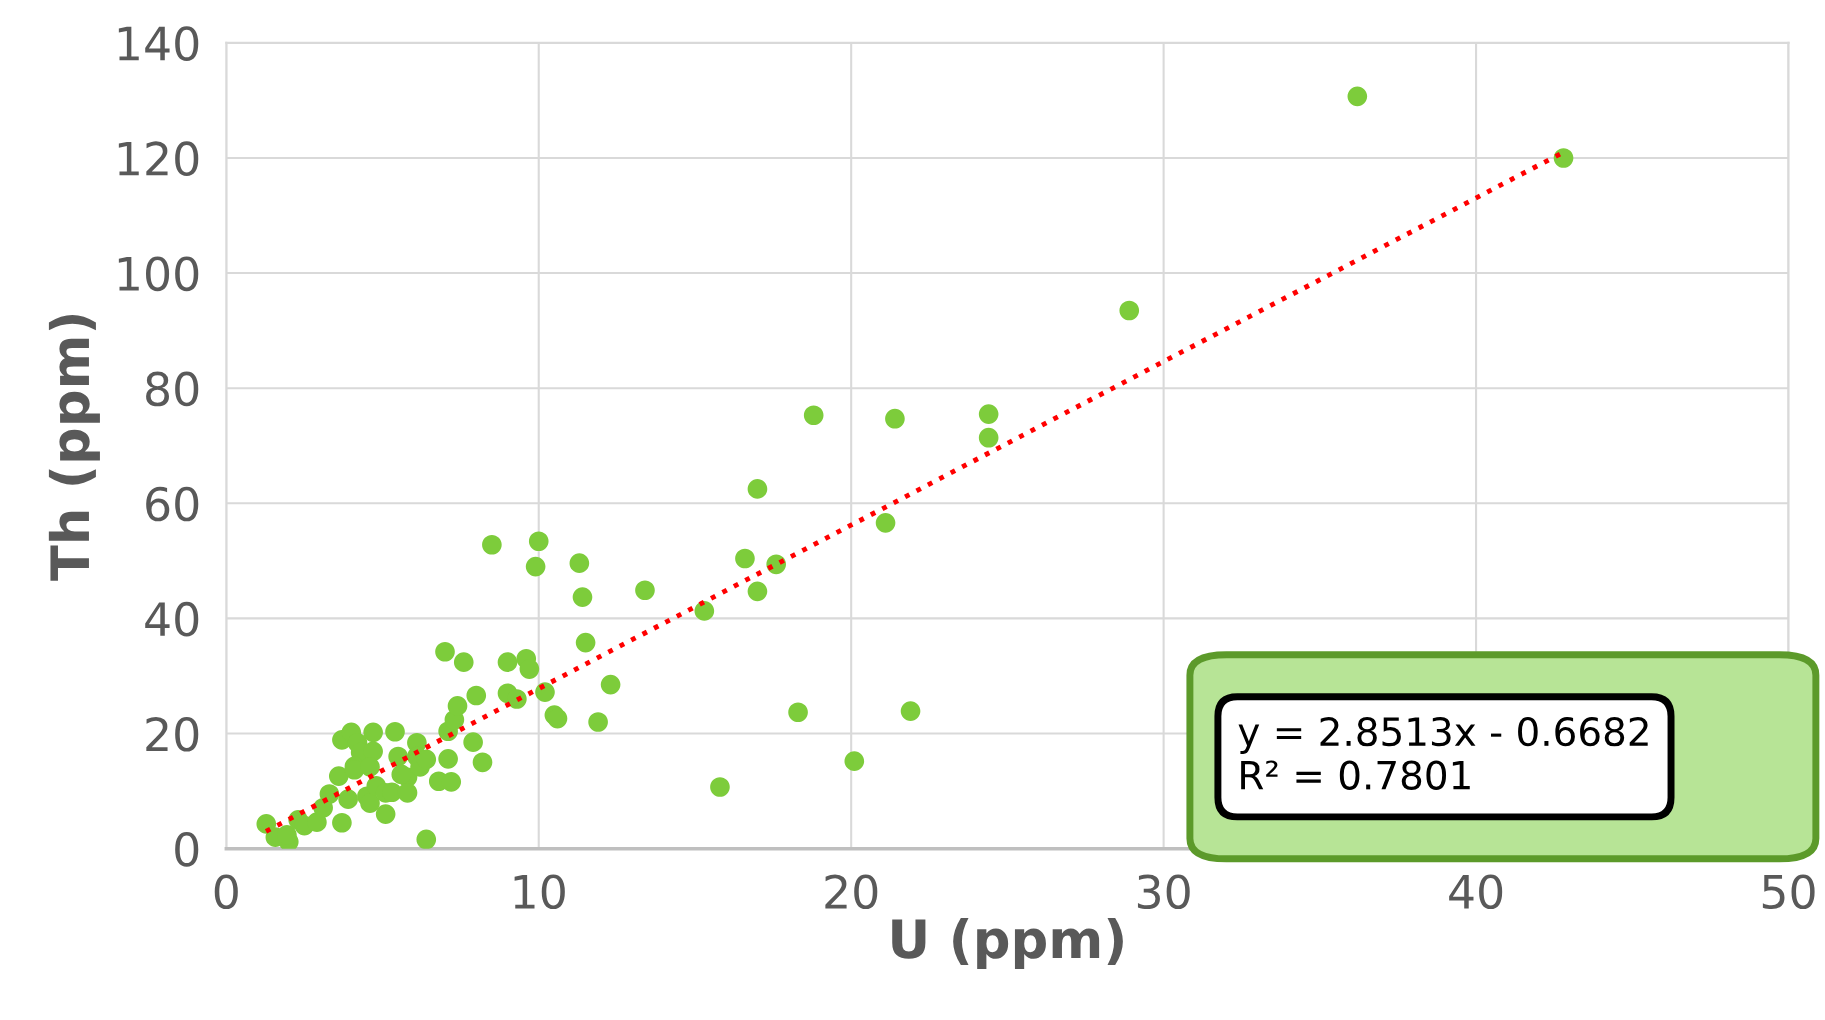  Describe the element at coordinates (158, 159) in the screenshot. I see `y-tick-label: 120` at that location.